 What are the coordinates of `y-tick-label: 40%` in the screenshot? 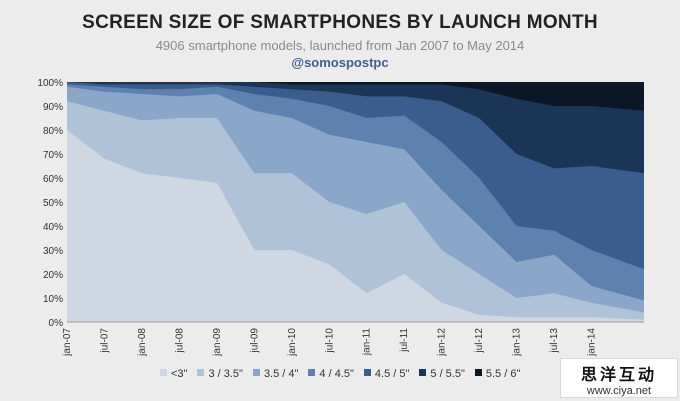 It's located at (53, 227).